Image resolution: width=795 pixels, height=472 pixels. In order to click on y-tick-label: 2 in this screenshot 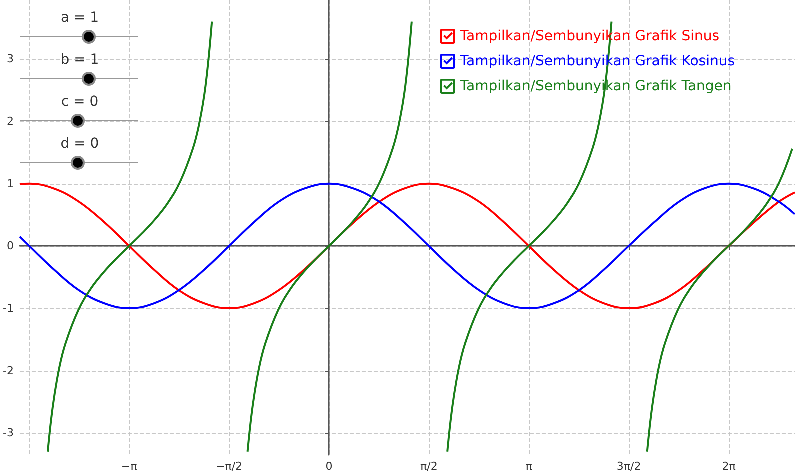, I will do `click(10, 121)`.